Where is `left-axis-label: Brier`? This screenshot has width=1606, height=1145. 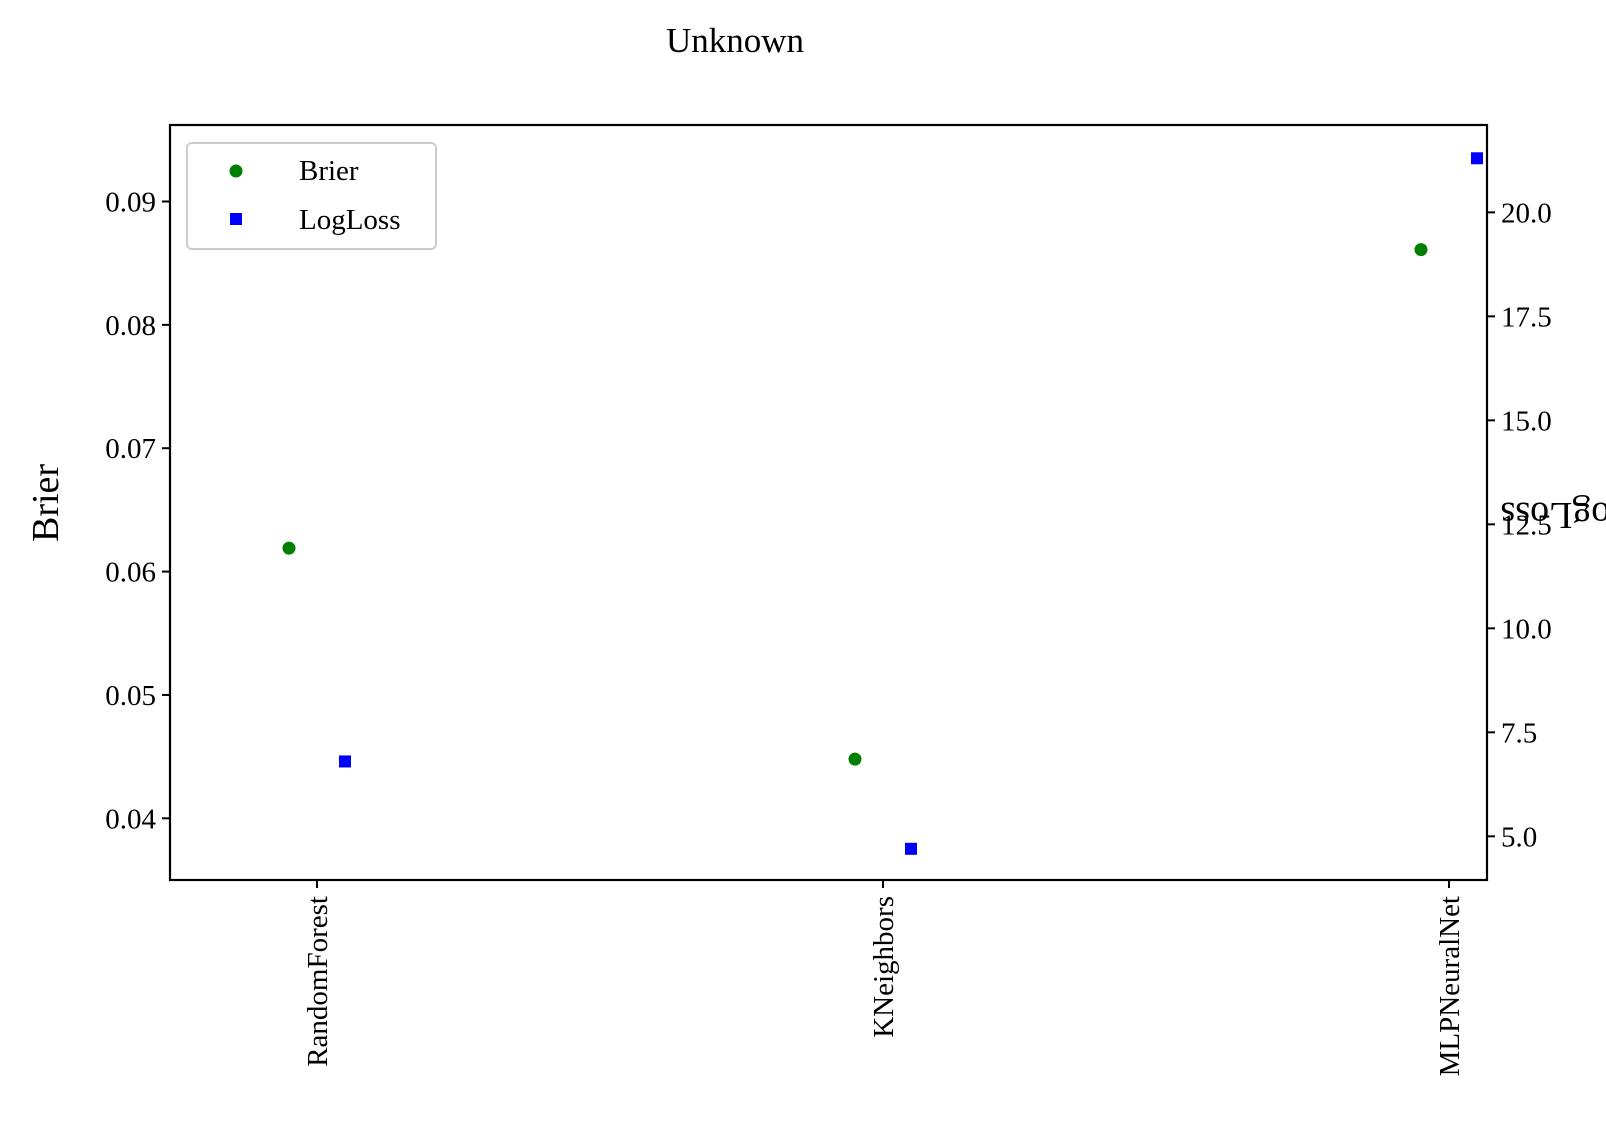
left-axis-label: Brier is located at coordinates (46, 503).